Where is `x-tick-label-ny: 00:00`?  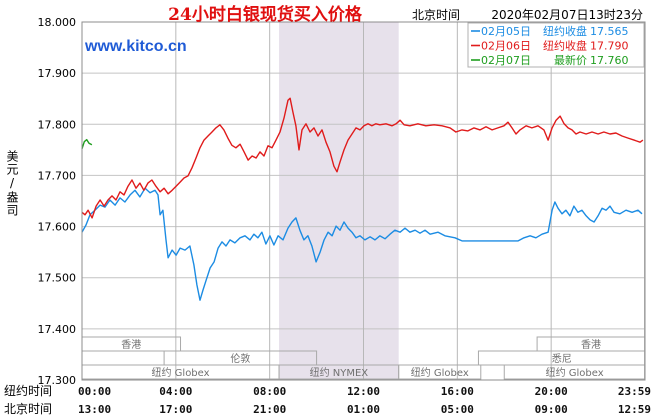 x-tick-label-ny: 00:00 is located at coordinates (94, 391).